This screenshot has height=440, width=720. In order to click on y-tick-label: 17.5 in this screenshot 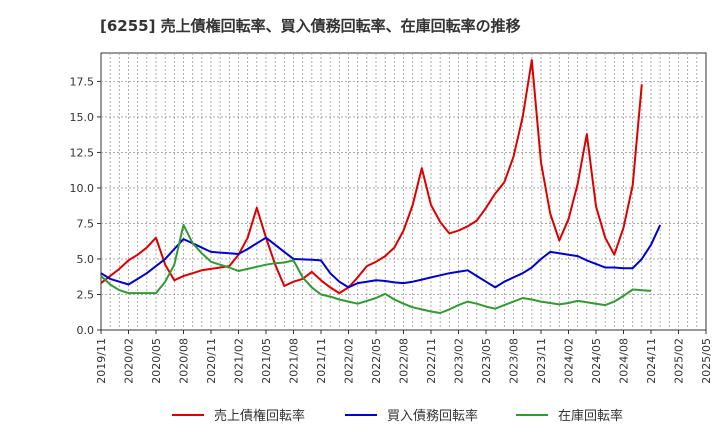, I will do `click(82, 81)`.